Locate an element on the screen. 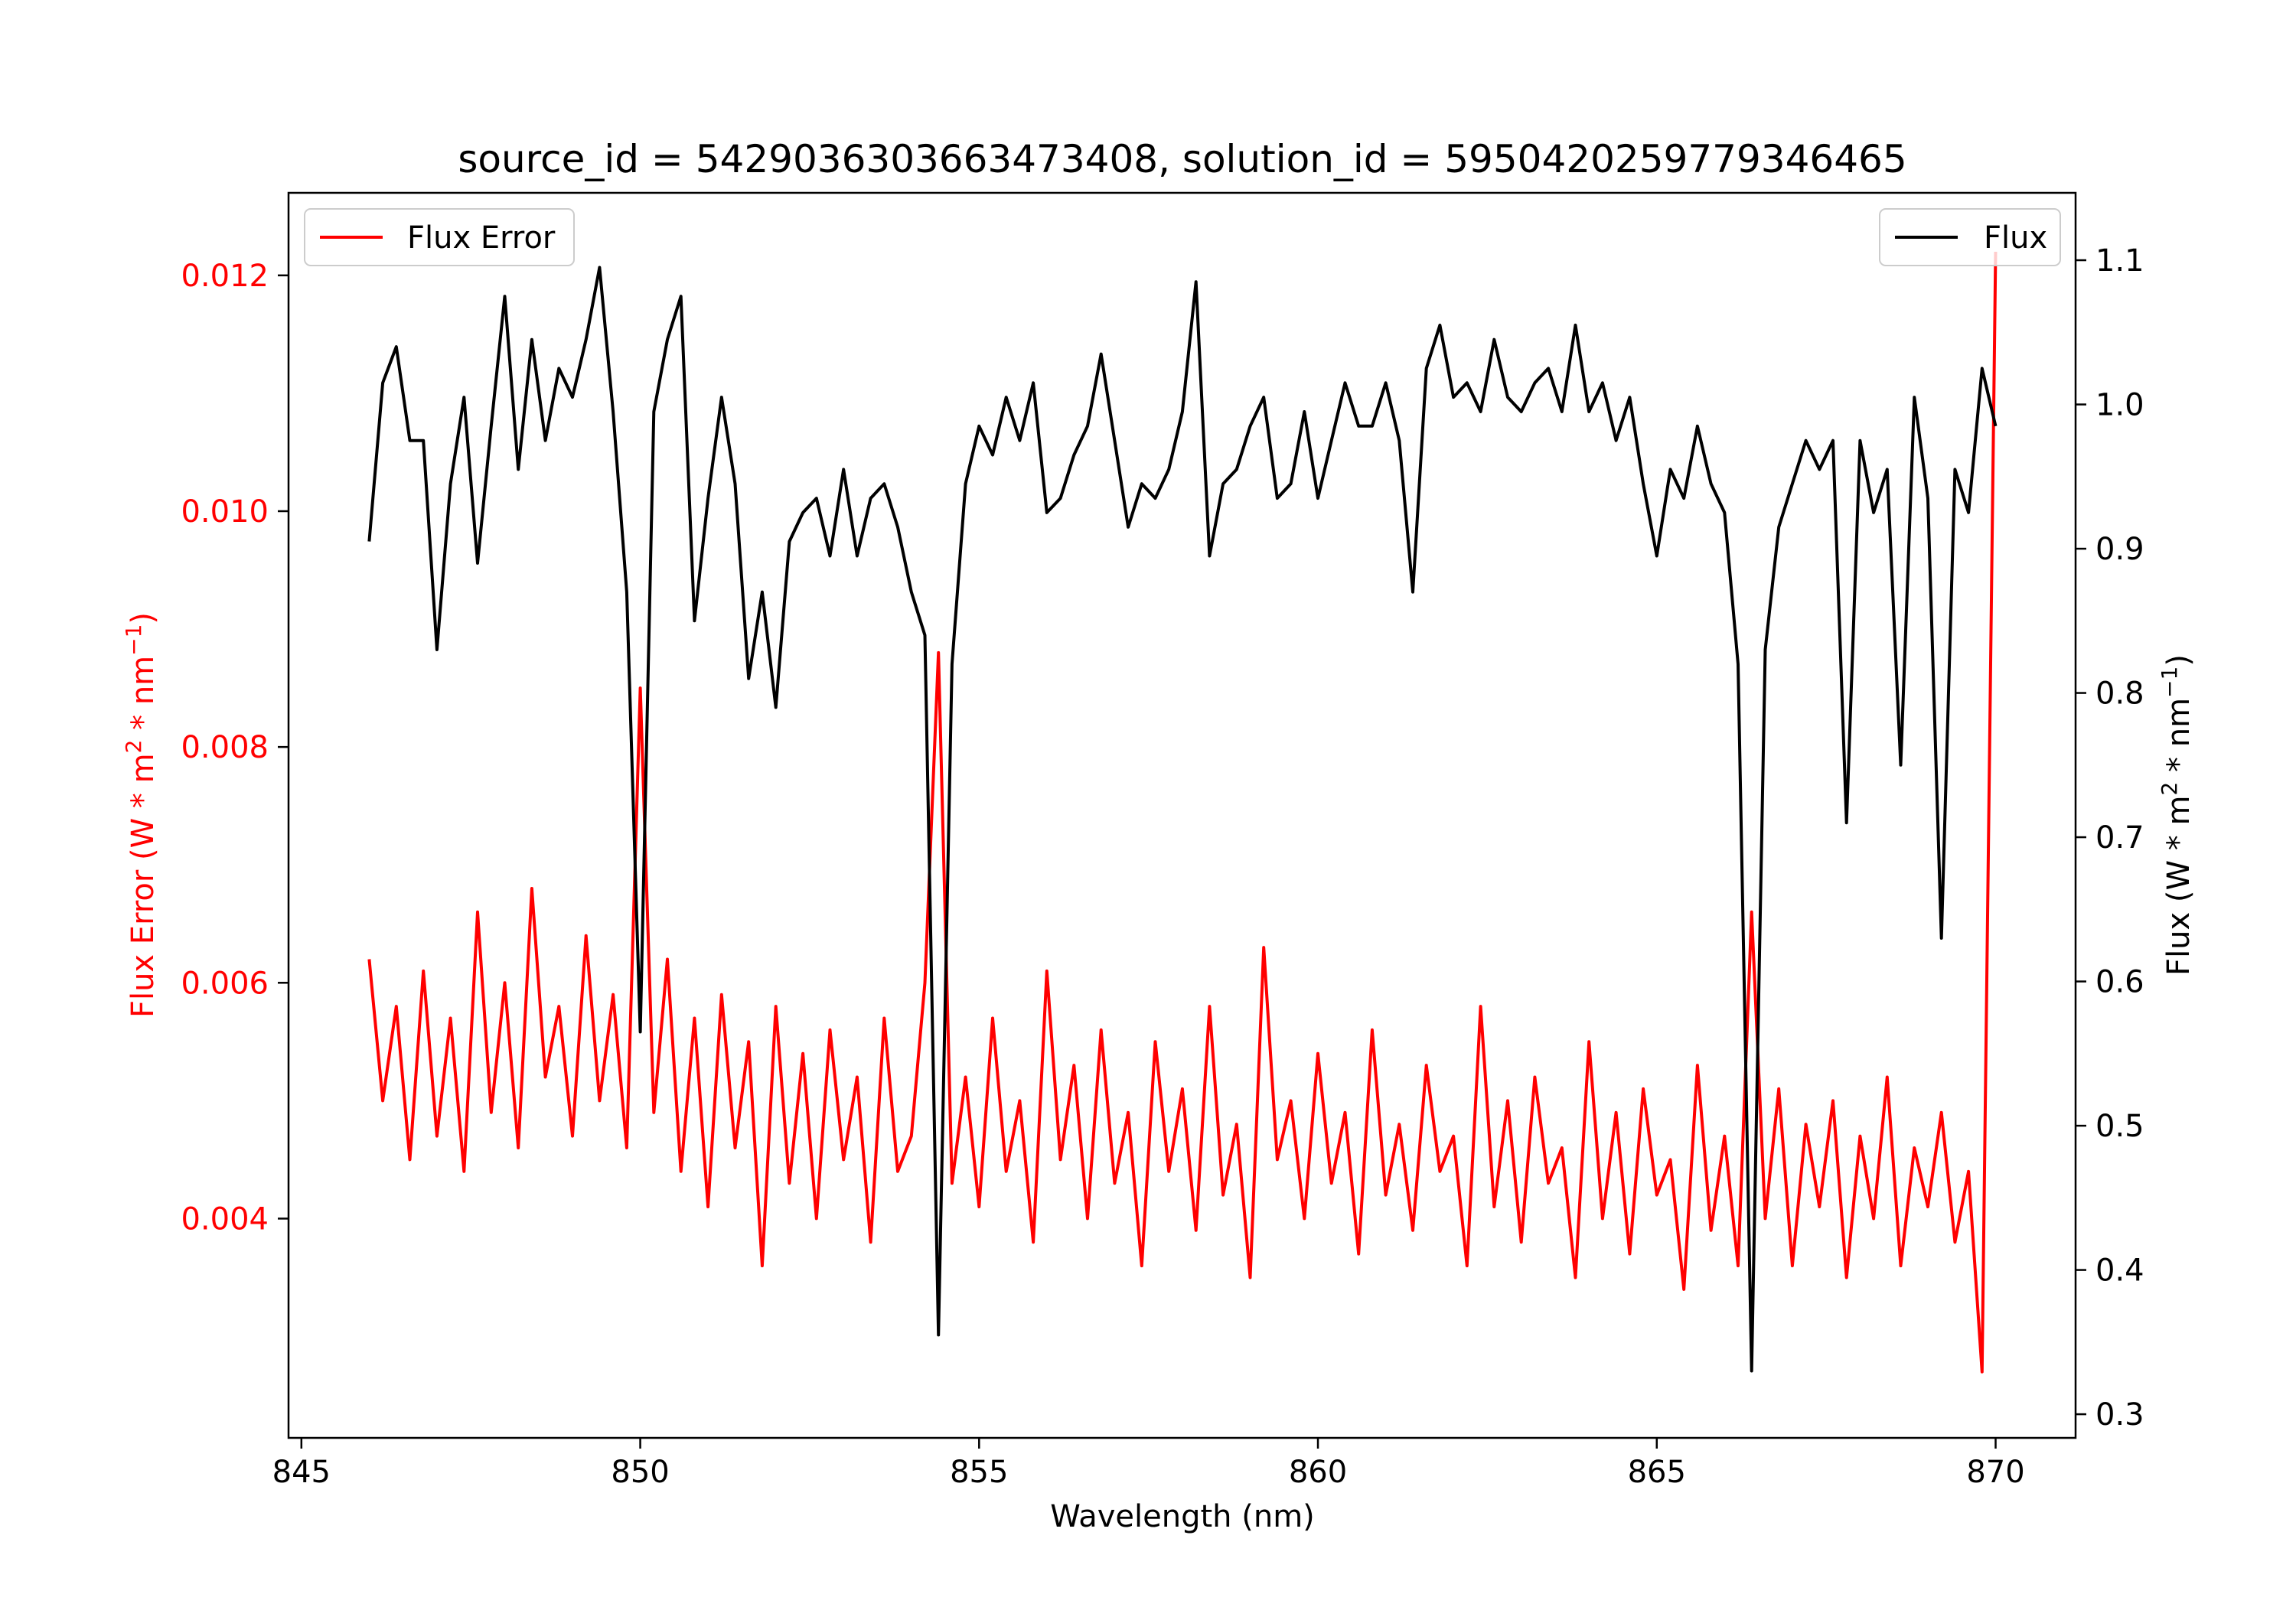 This screenshot has width=2296, height=1607. y-axis-left-label: Flux Error (W * m2 * nm−1) is located at coordinates (141, 815).